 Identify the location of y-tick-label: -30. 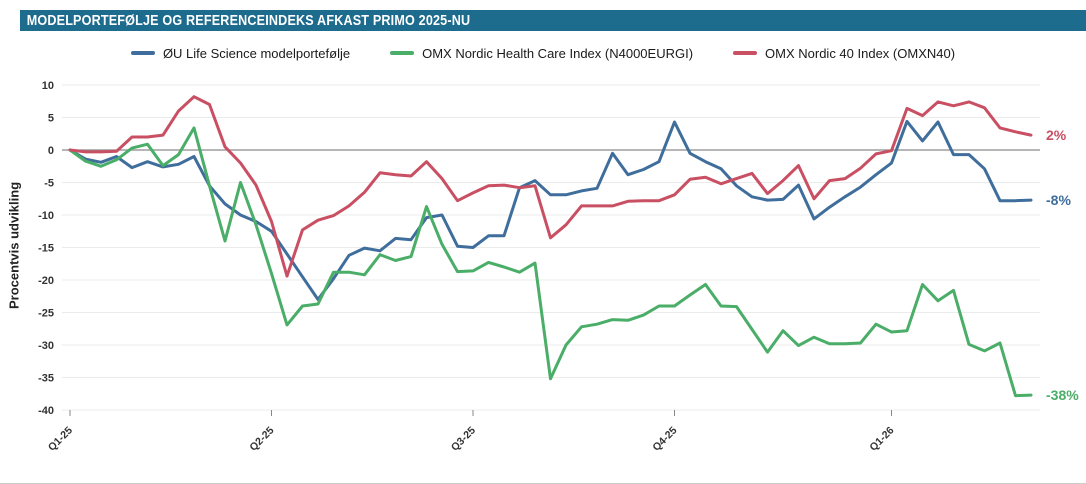
(46, 346).